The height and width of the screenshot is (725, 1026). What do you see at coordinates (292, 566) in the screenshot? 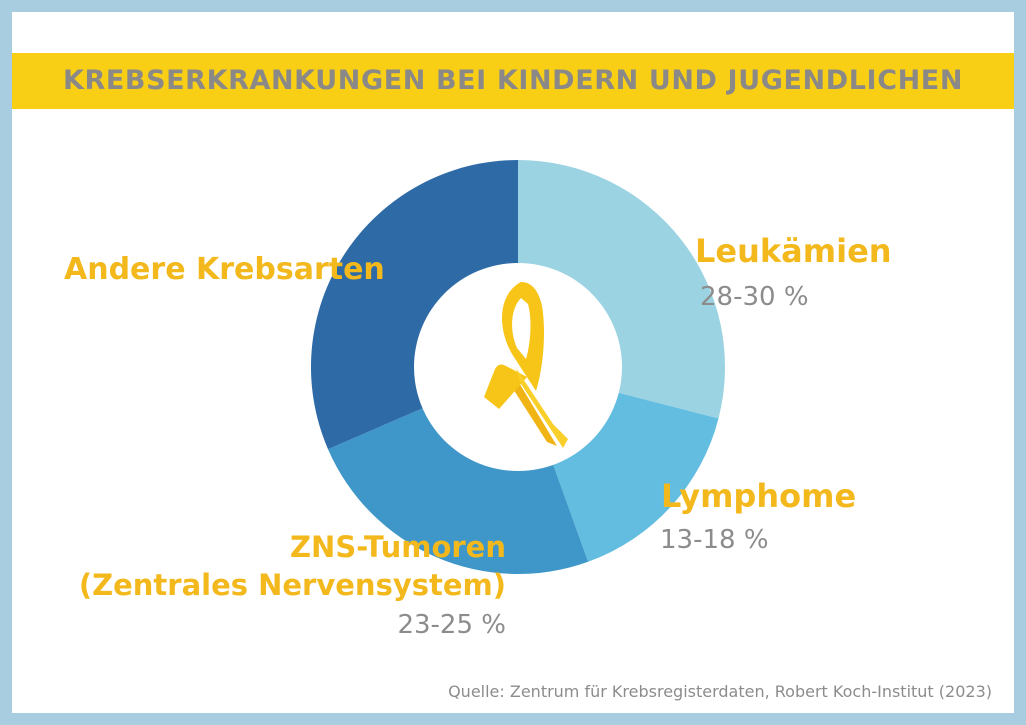
I see `label-zns-tumoren: ZNS-Tumoren (Zentrales Nervensystem)` at bounding box center [292, 566].